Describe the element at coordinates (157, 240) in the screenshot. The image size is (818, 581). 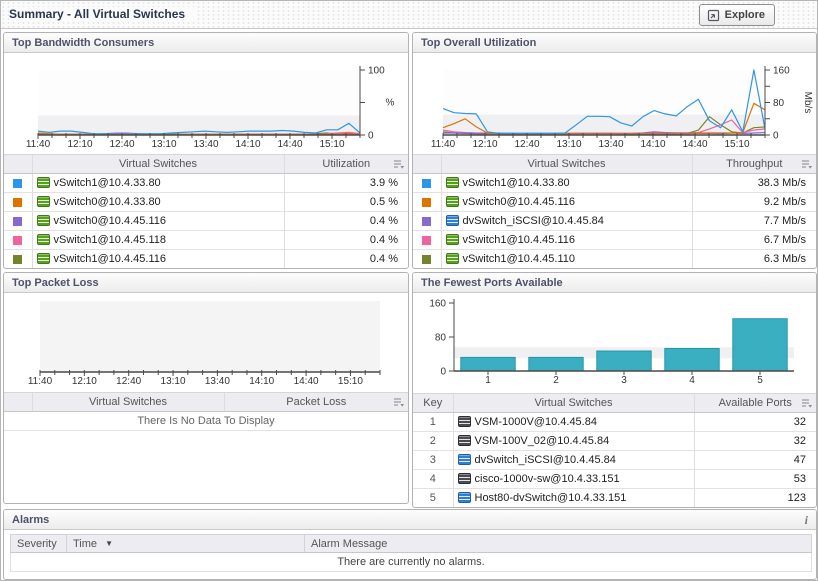
I see `switch-name-cell: vSwitch1@10.4.45.118` at that location.